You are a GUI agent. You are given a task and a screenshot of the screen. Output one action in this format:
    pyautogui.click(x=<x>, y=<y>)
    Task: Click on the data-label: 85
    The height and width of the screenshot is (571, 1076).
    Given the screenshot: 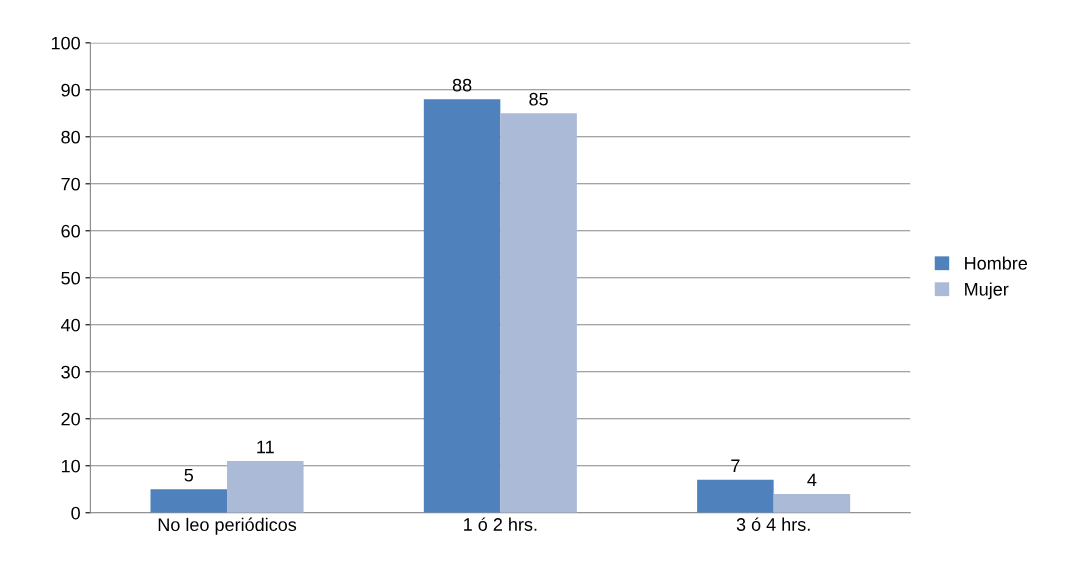 What is the action you would take?
    pyautogui.click(x=538, y=99)
    